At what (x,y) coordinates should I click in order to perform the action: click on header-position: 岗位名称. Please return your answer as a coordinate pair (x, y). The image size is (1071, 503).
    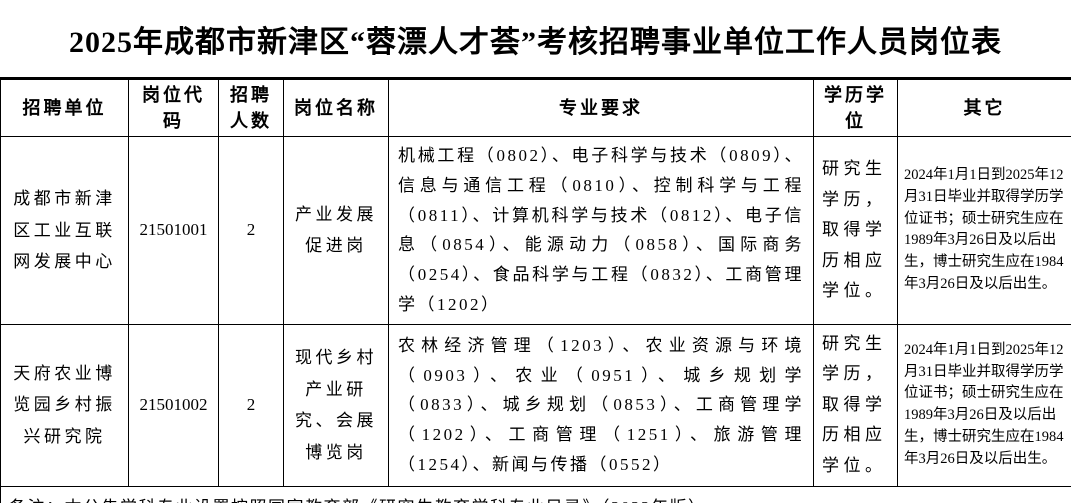
    Looking at the image, I should click on (336, 107).